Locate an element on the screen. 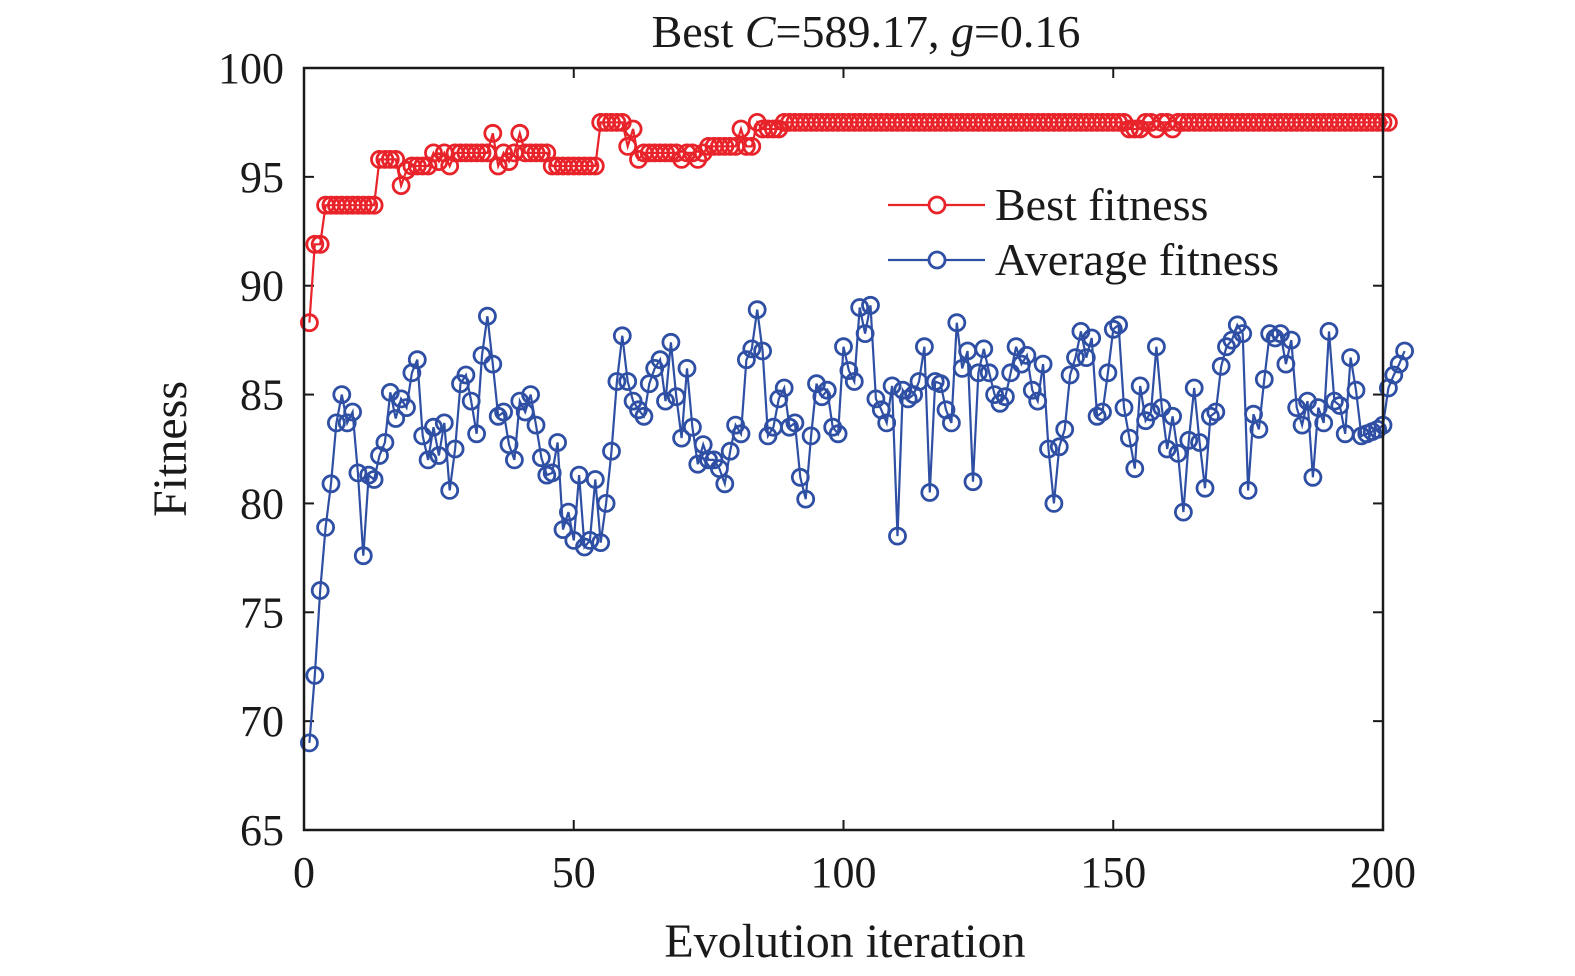 The width and height of the screenshot is (1575, 976). y-tick-label: 80 is located at coordinates (262, 503).